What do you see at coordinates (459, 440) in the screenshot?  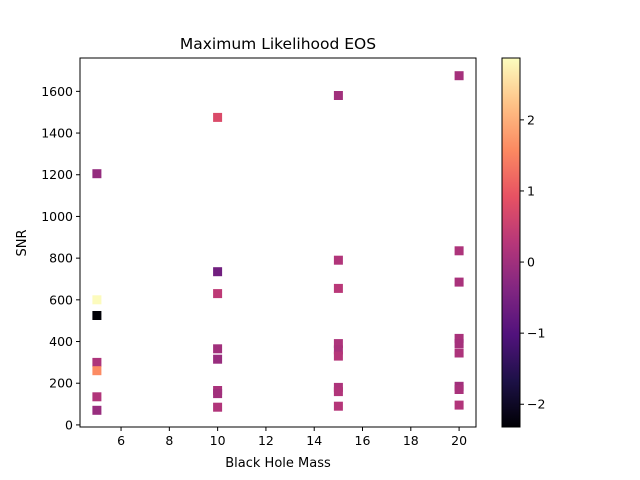 I see `x-tick-label: 20` at bounding box center [459, 440].